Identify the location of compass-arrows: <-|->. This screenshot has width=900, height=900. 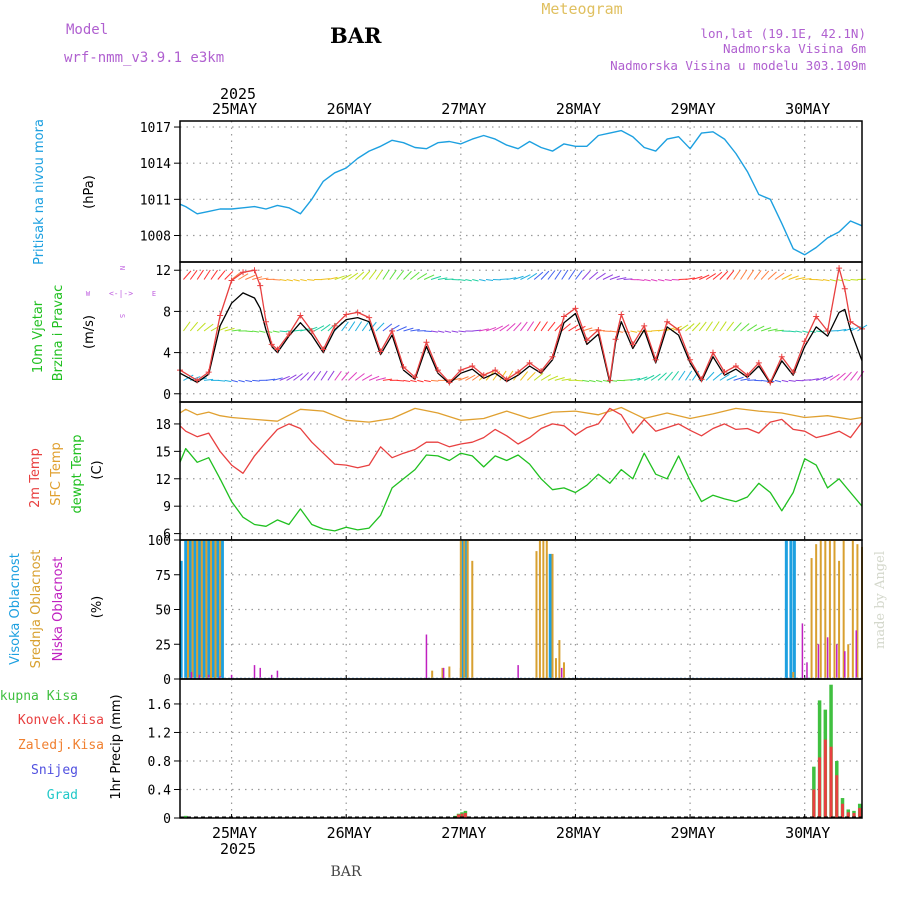
(121, 293).